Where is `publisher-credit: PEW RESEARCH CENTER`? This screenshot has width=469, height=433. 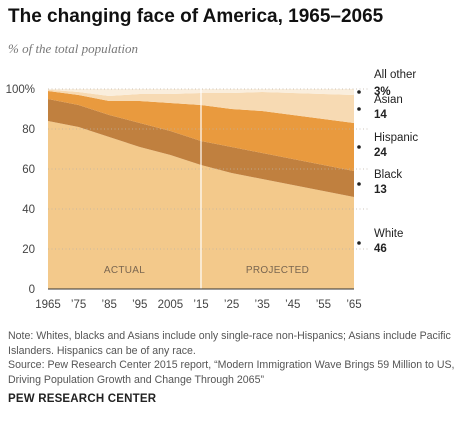
publisher-credit: PEW RESEARCH CENTER is located at coordinates (82, 399).